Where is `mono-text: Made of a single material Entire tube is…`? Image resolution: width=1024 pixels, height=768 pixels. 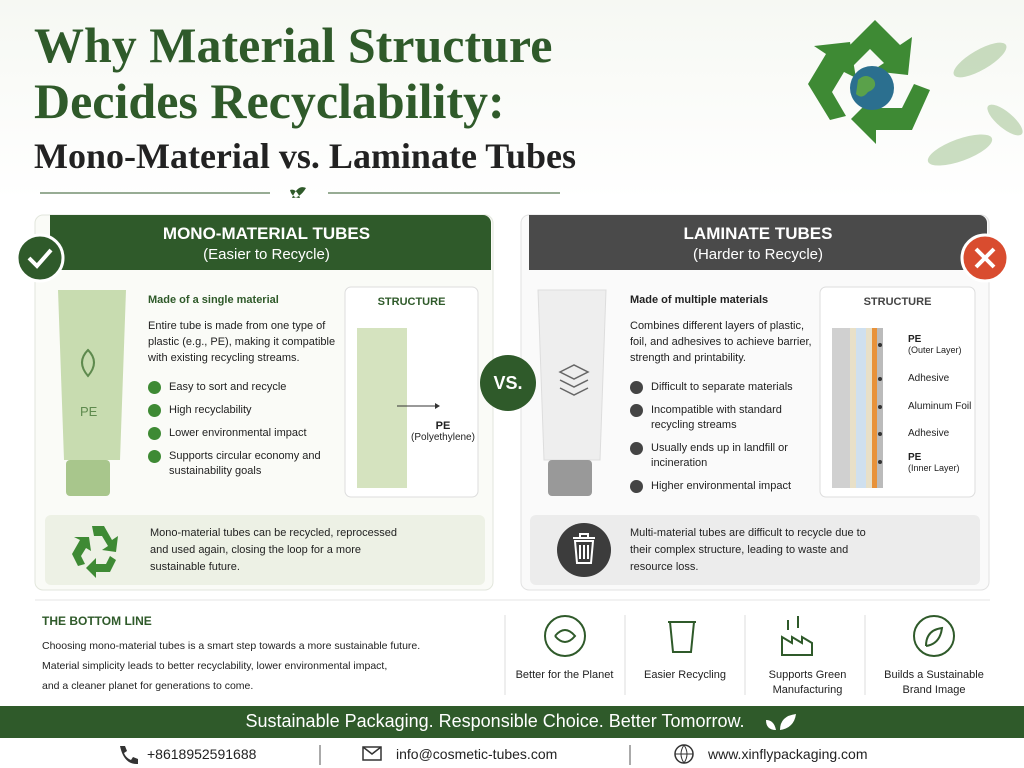
mono-text: Made of a single material Entire tube is… is located at coordinates (243, 390).